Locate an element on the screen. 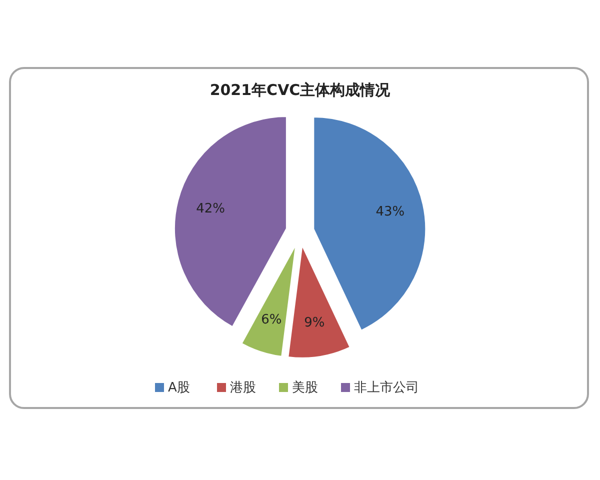 This screenshot has width=600, height=480. data-label: 42% is located at coordinates (210, 209).